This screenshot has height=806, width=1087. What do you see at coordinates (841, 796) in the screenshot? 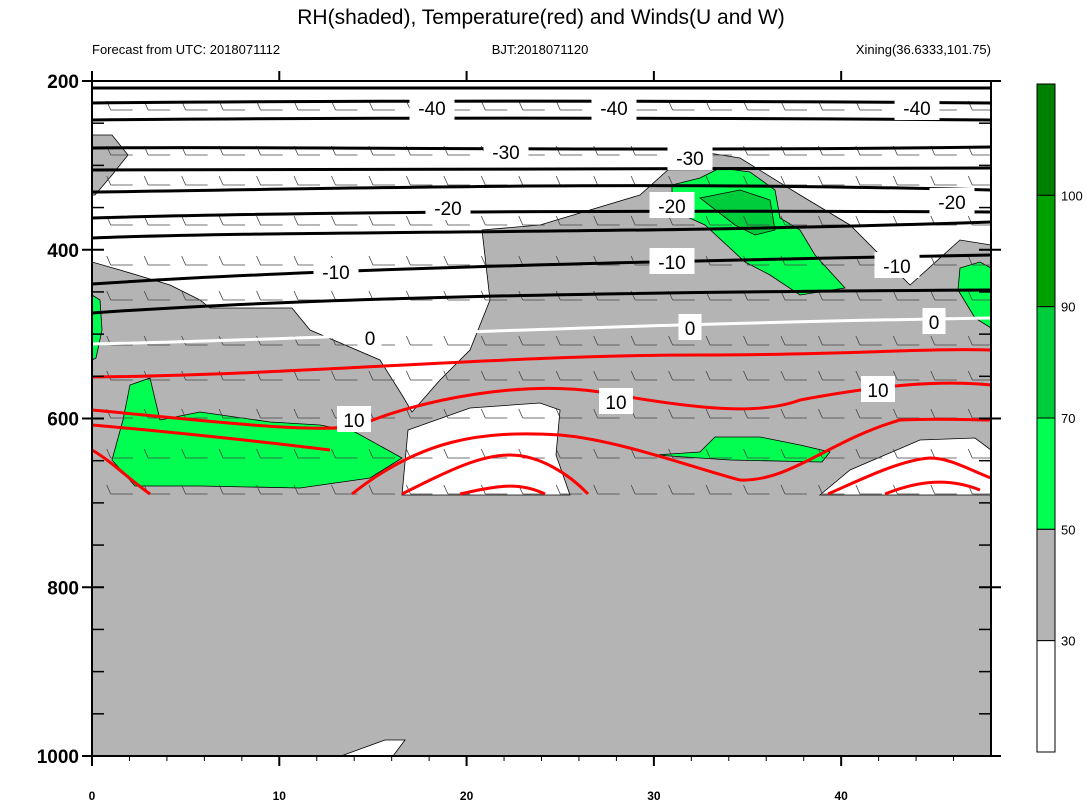
I see `x-tick-label: 40` at bounding box center [841, 796].